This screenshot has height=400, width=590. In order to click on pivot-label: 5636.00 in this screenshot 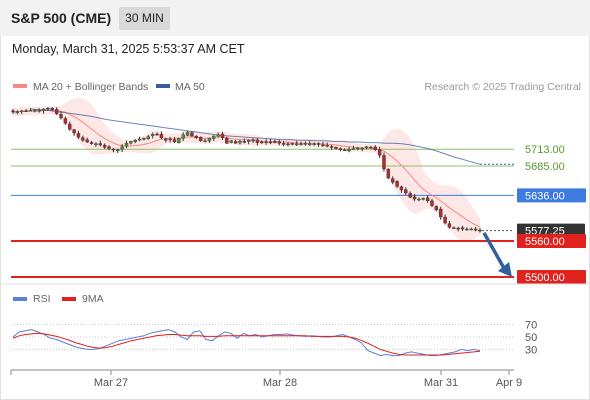, I will do `click(545, 196)`.